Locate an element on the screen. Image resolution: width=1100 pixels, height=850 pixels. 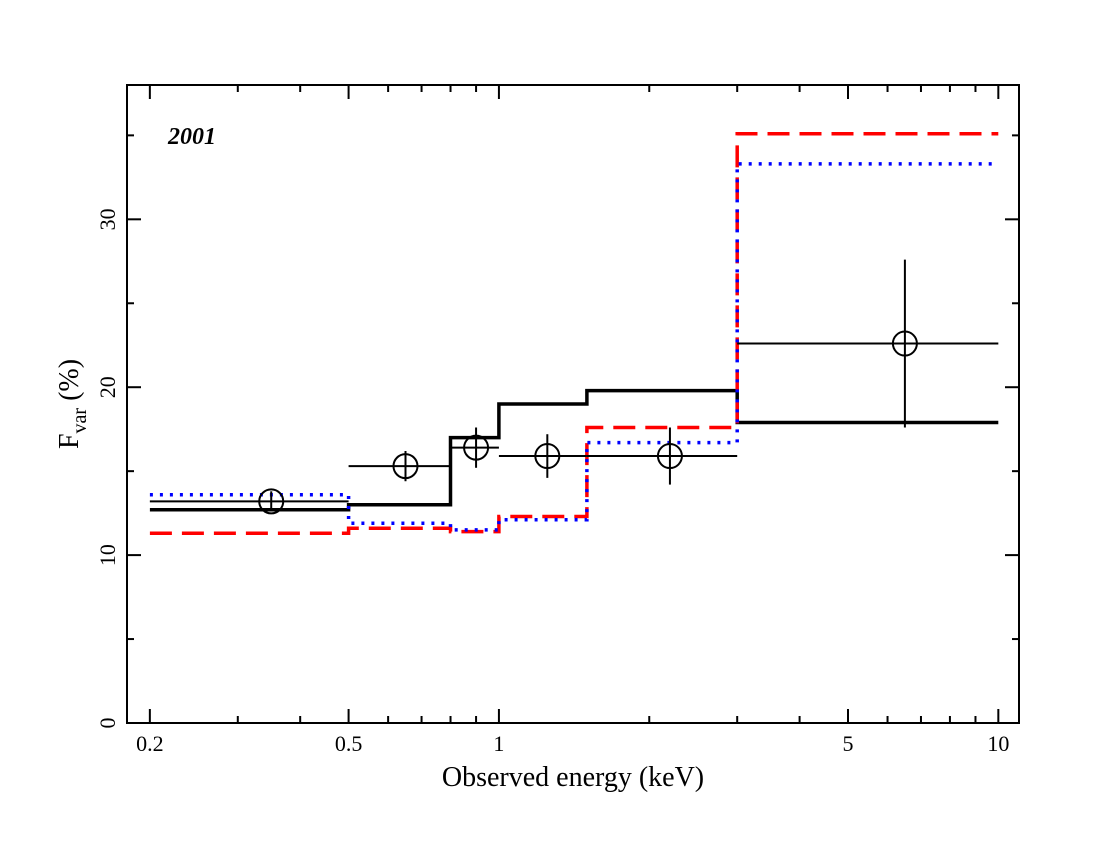
y-tick-label: 30 is located at coordinates (107, 219).